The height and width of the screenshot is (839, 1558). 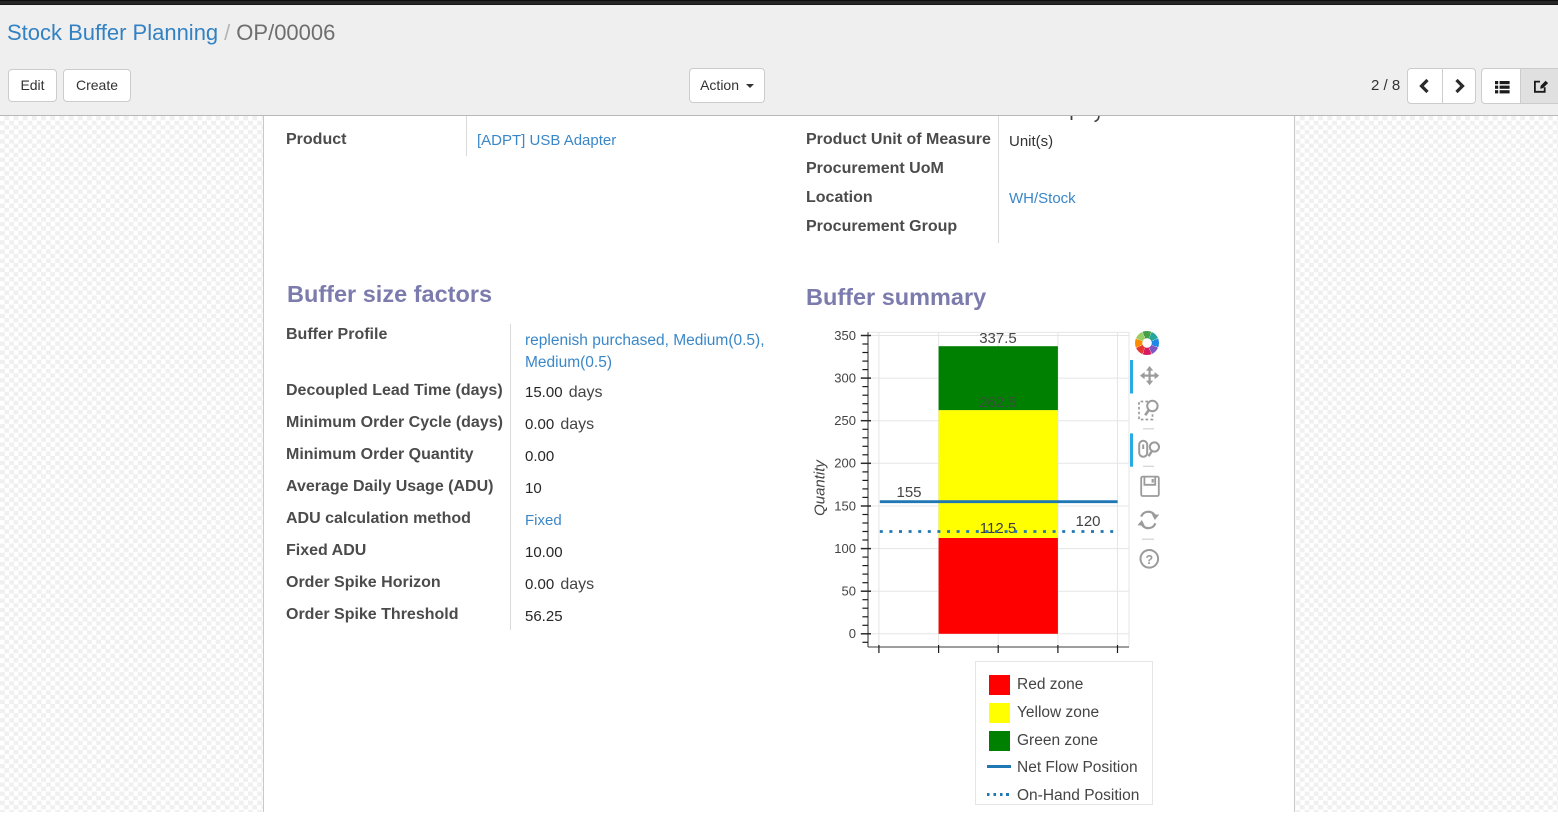 I want to click on svg-text: 300, so click(x=845, y=377).